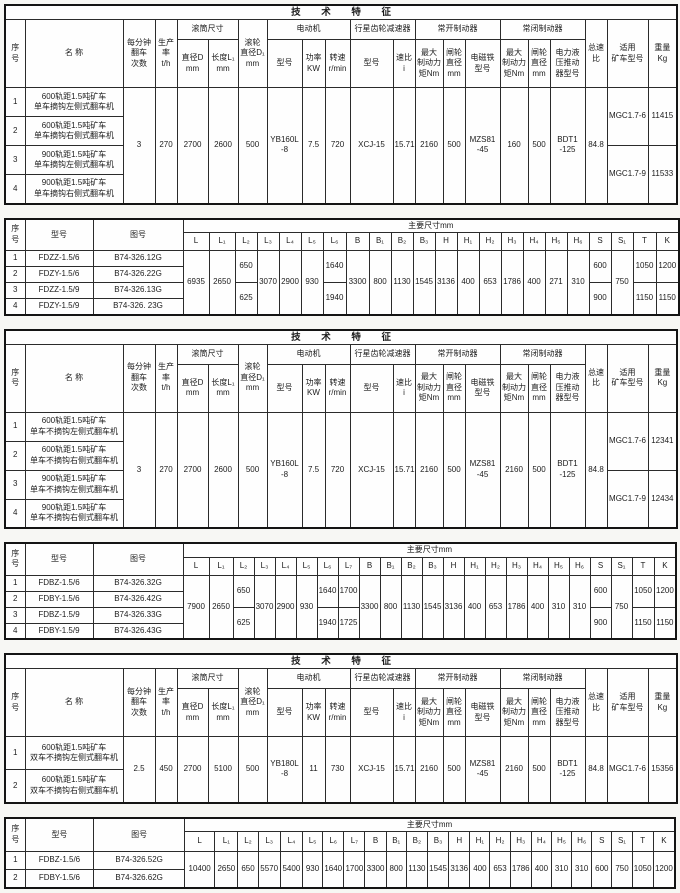 The image size is (680, 893). Describe the element at coordinates (622, 282) in the screenshot. I see `value-cell: 750` at that location.